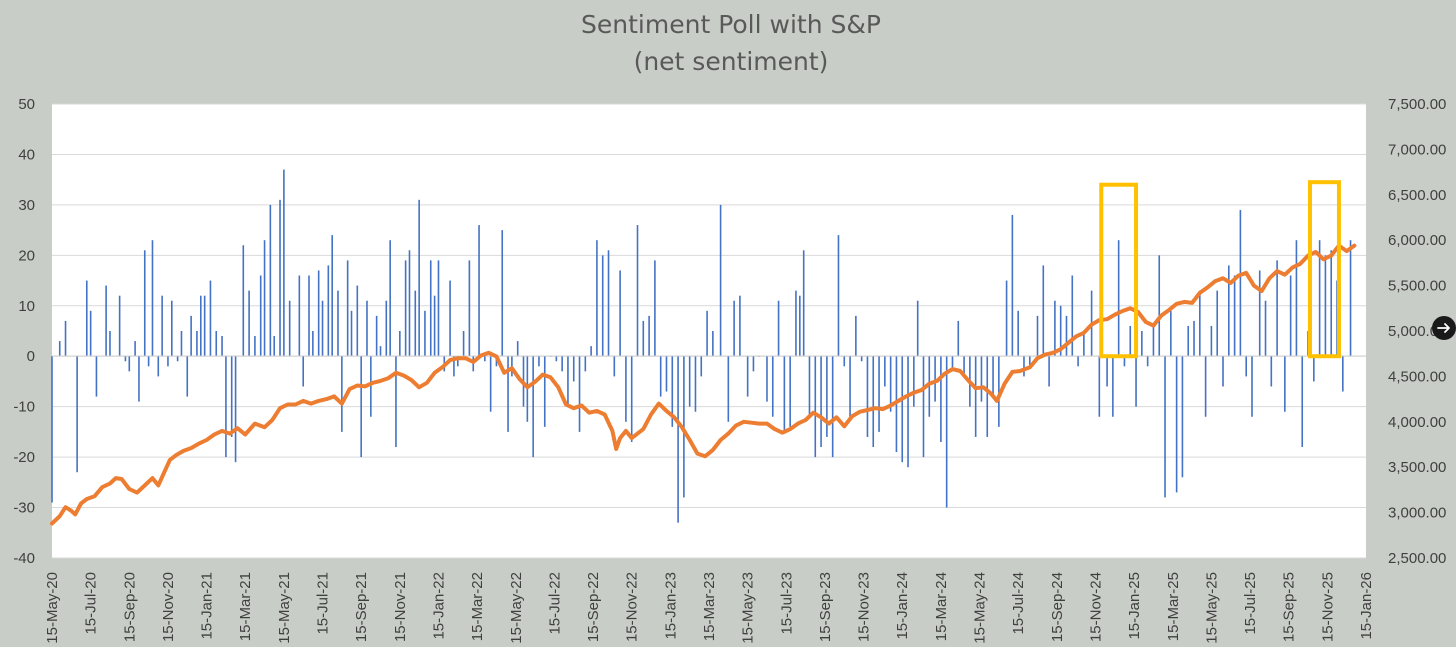  I want to click on x-tick-label: 15-Nov-23, so click(864, 607).